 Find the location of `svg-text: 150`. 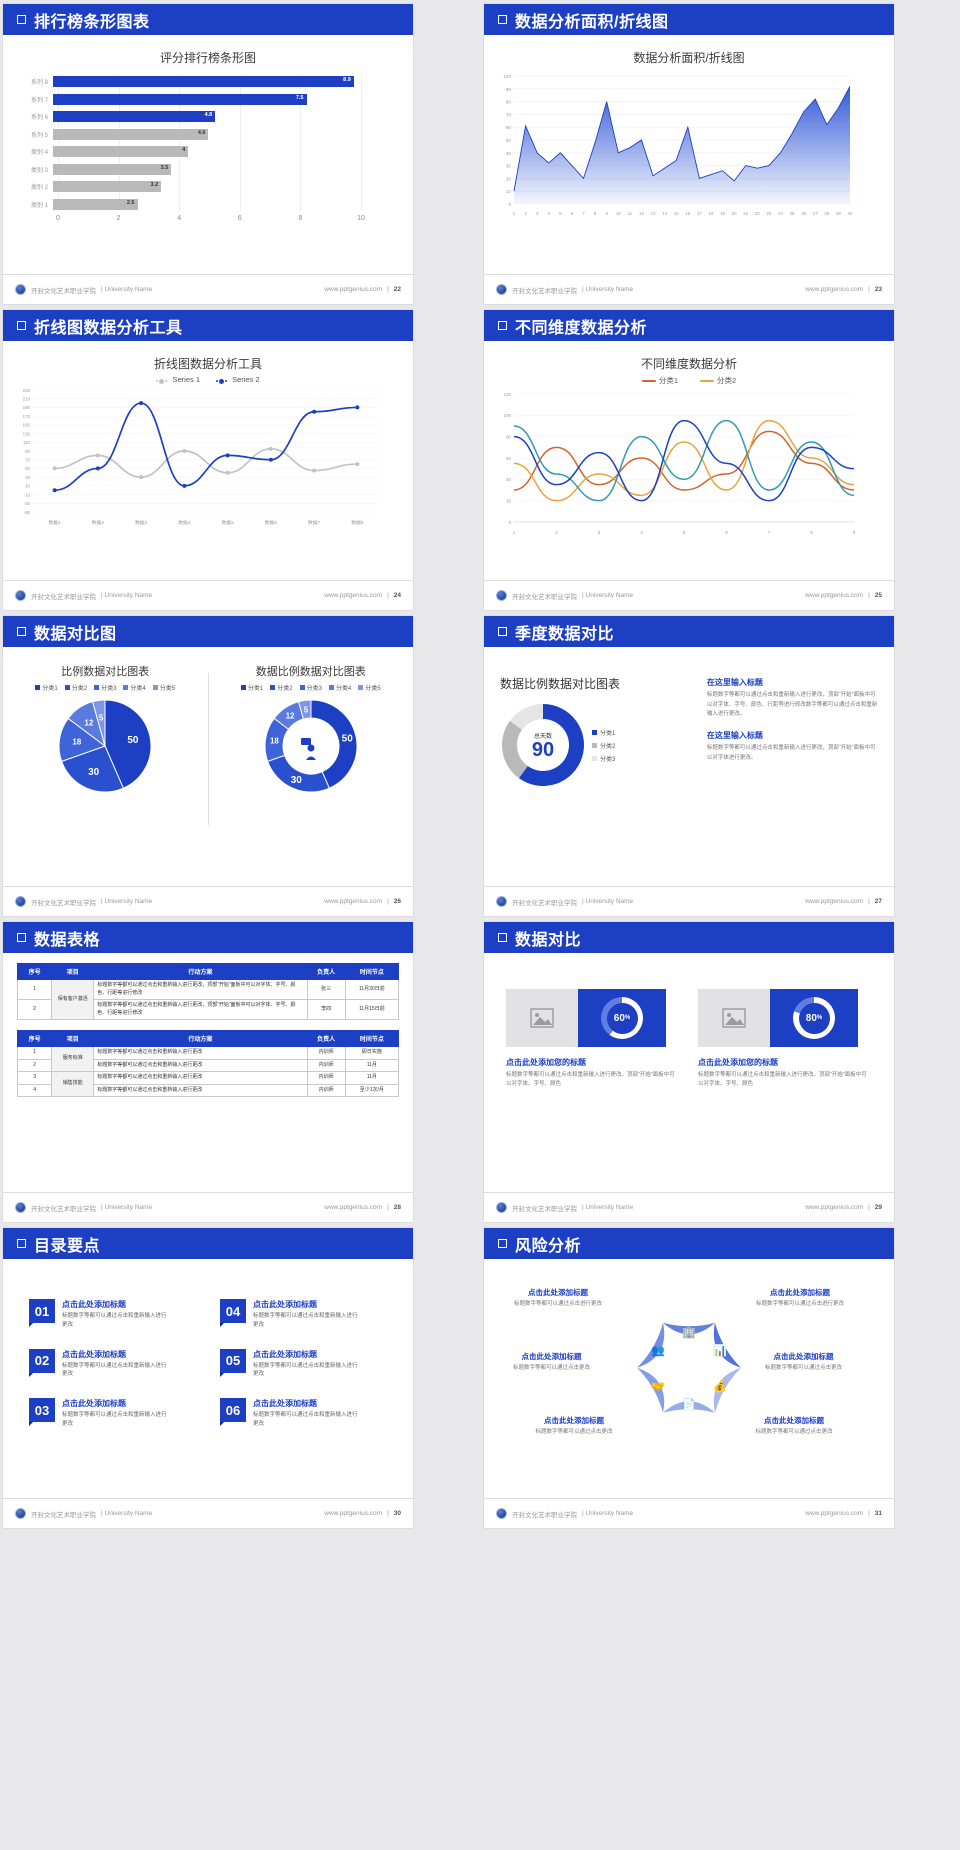

svg-text: 150 is located at coordinates (27, 425).